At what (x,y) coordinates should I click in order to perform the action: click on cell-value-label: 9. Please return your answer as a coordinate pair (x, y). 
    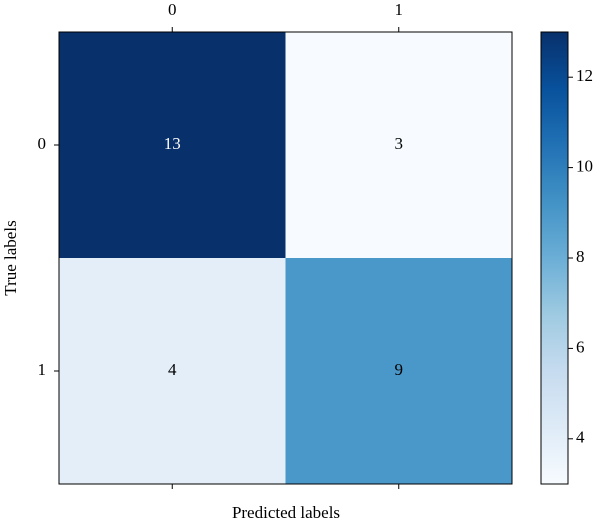
    Looking at the image, I should click on (399, 369).